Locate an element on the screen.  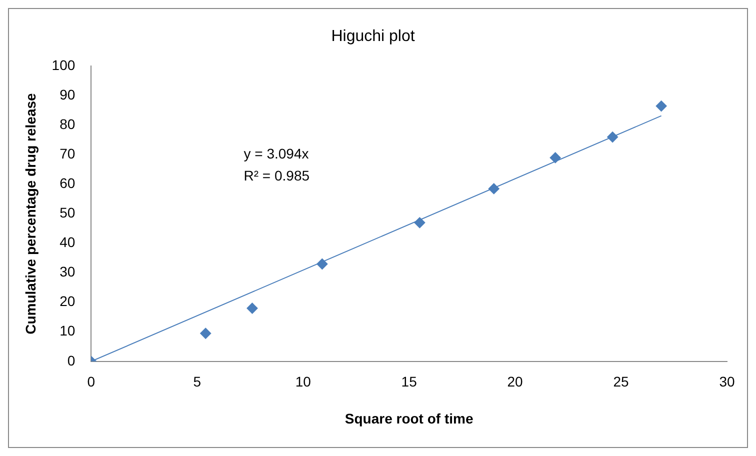
y-tick-label: 30 is located at coordinates (68, 272).